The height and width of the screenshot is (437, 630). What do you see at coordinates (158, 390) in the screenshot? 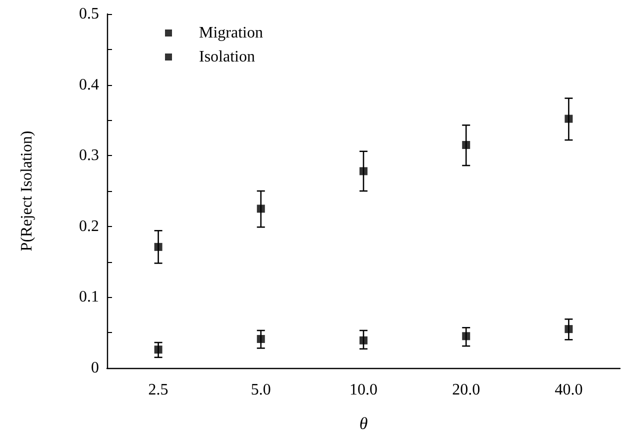
I see `x-tick-label: 2.5` at bounding box center [158, 390].